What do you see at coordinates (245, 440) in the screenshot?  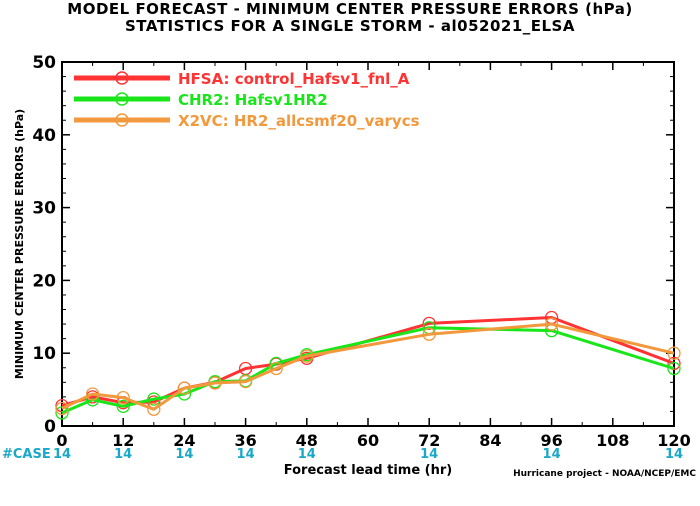 I see `x-tick-label: 36` at bounding box center [245, 440].